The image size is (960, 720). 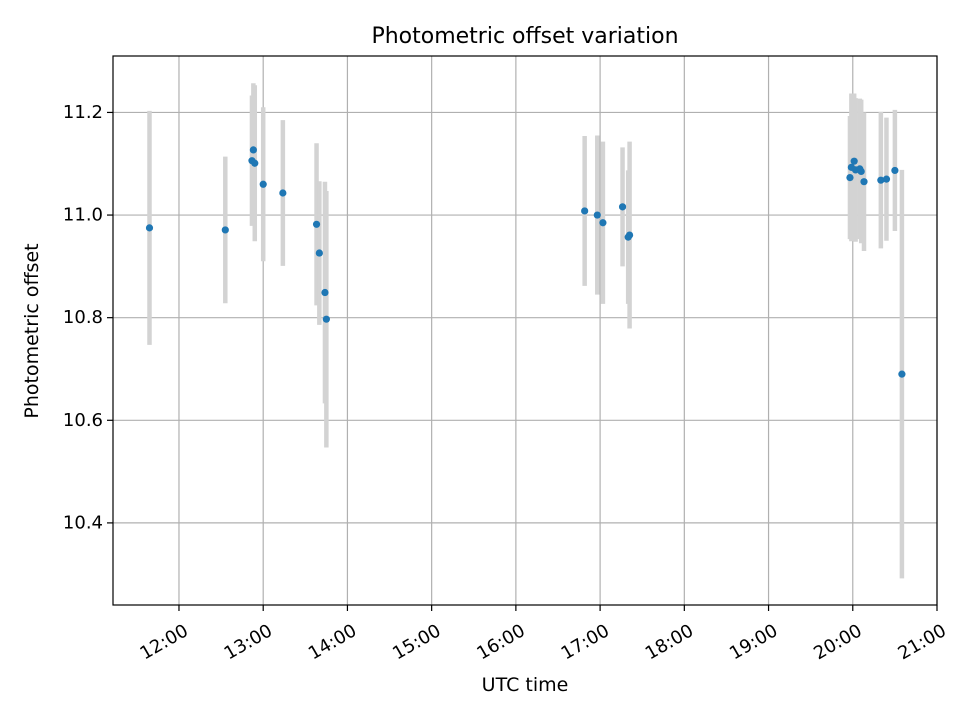 I want to click on y-tick-label: 11.2, so click(x=83, y=112).